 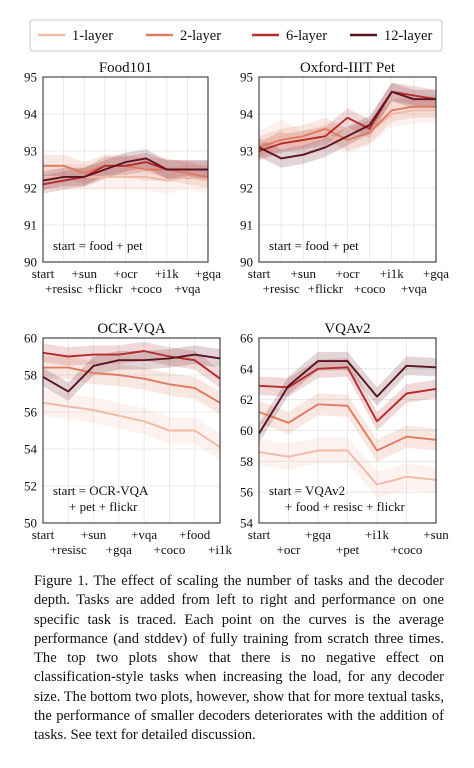 What do you see at coordinates (101, 490) in the screenshot?
I see `chart-annotation: start = OCR-VQA` at bounding box center [101, 490].